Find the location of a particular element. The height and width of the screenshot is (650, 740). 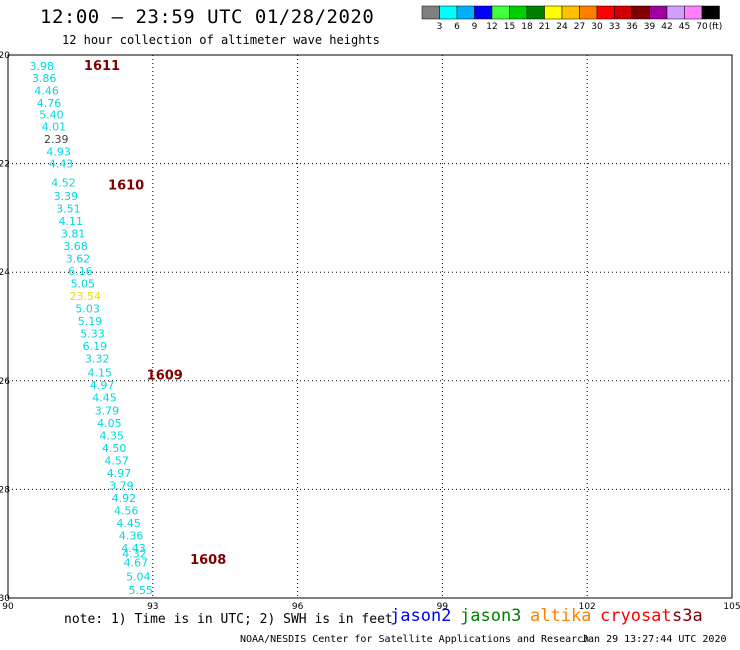

color-scale-label: 30 is located at coordinates (597, 27).